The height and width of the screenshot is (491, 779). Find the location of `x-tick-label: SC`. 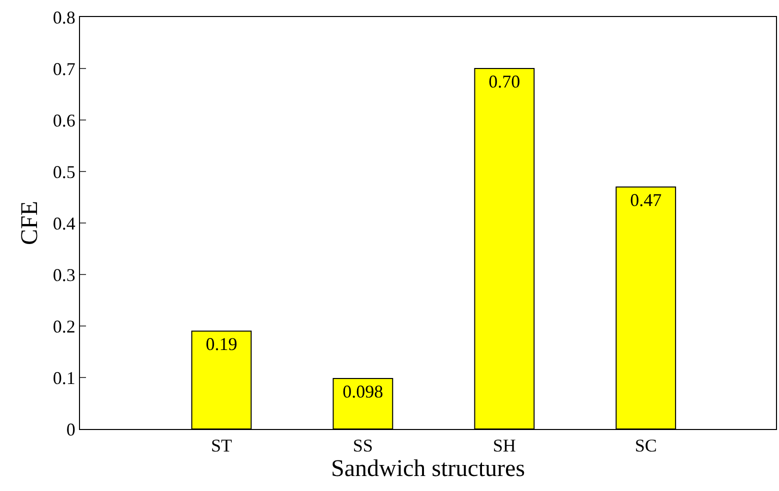

x-tick-label: SC is located at coordinates (645, 446).